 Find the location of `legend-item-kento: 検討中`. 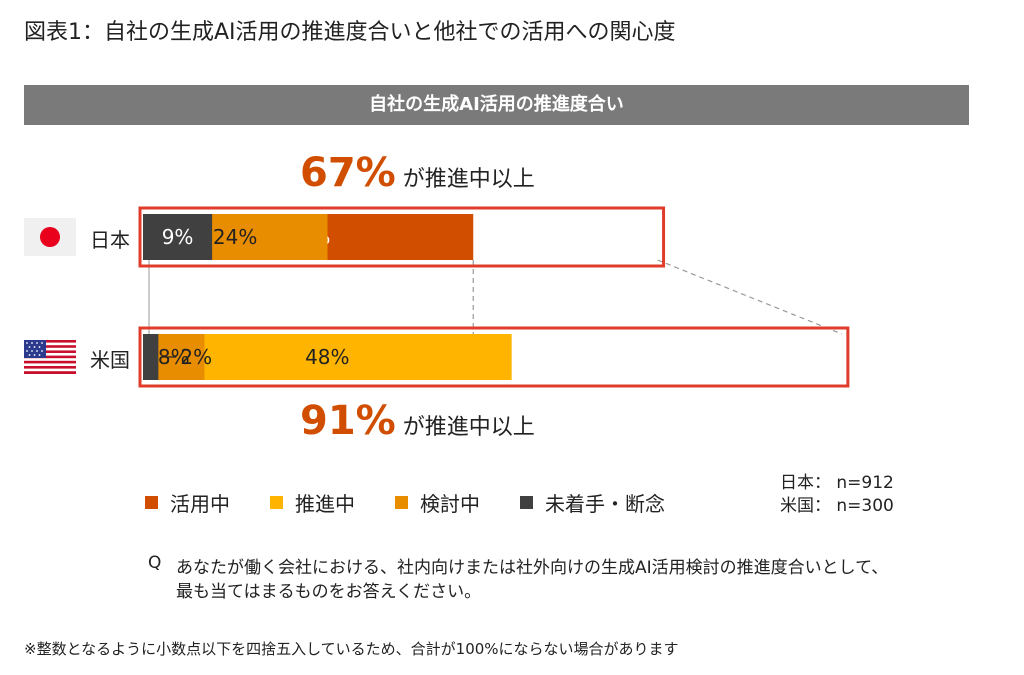

legend-item-kento: 検討中 is located at coordinates (437, 502).